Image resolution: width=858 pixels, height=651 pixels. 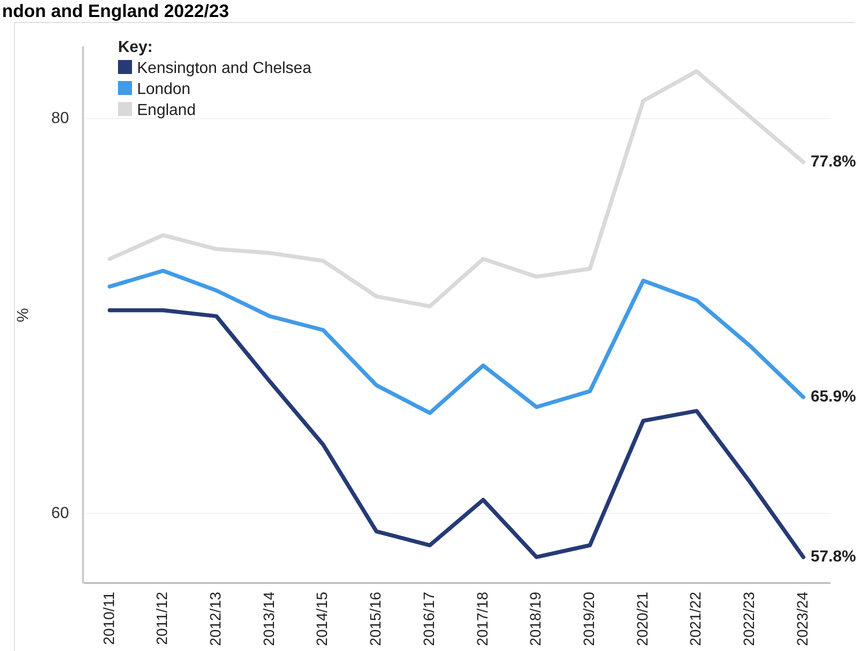 What do you see at coordinates (833, 397) in the screenshot?
I see `data-label: 65.9%` at bounding box center [833, 397].